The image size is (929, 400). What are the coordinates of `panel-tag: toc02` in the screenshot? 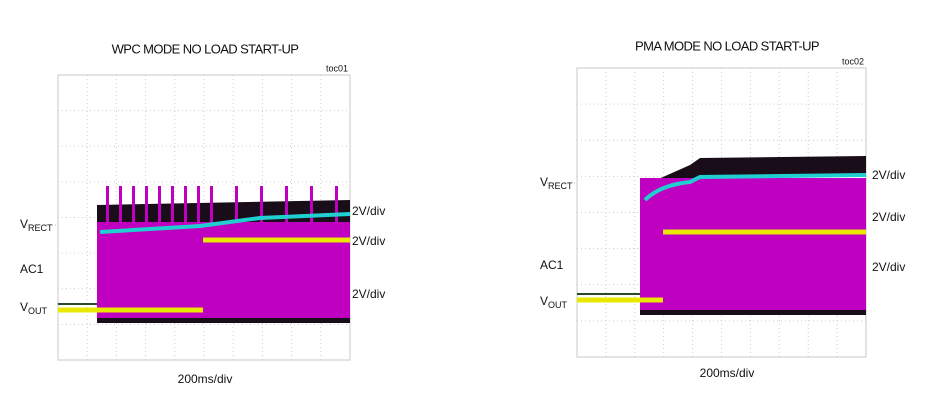 It's located at (853, 61).